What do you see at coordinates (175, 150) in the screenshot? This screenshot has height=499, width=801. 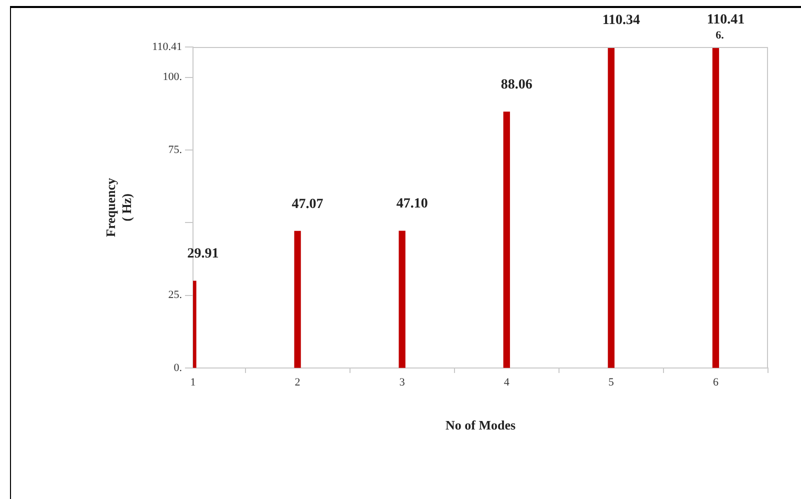 I see `y-tick-label: 75.` at bounding box center [175, 150].